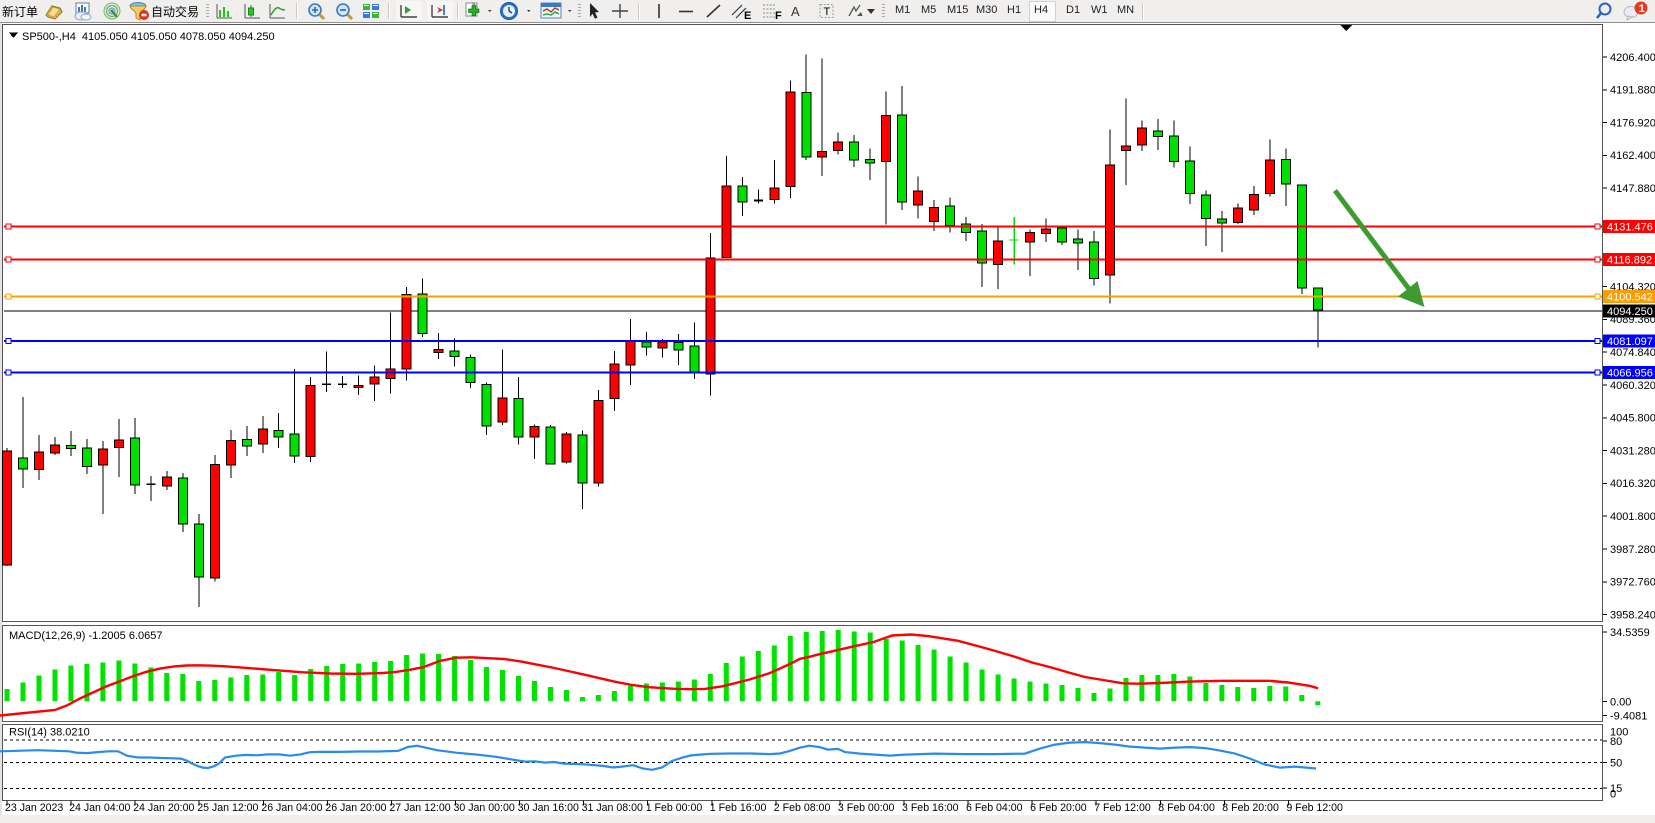  What do you see at coordinates (85, 636) in the screenshot?
I see `svg-text: MACD(12,26,9) -1.2005 6.0657` at bounding box center [85, 636].